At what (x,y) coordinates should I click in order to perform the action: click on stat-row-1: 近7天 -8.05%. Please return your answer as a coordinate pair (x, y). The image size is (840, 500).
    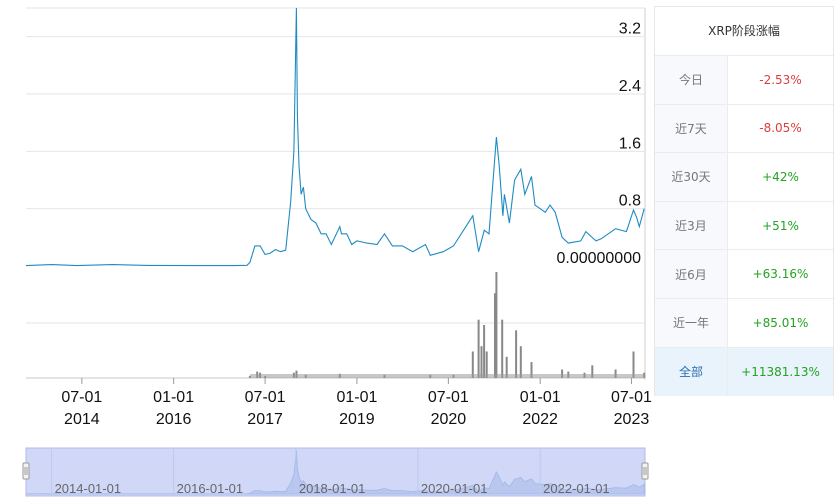
    Looking at the image, I should click on (744, 129).